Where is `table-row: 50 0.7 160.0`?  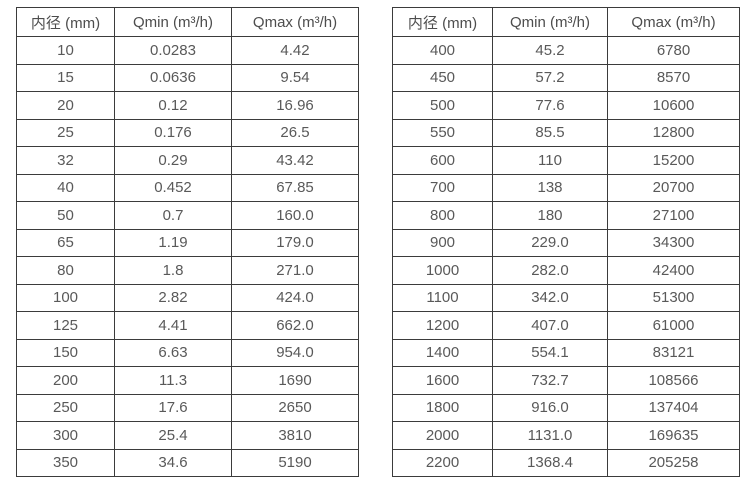
table-row: 50 0.7 160.0 is located at coordinates (187, 215).